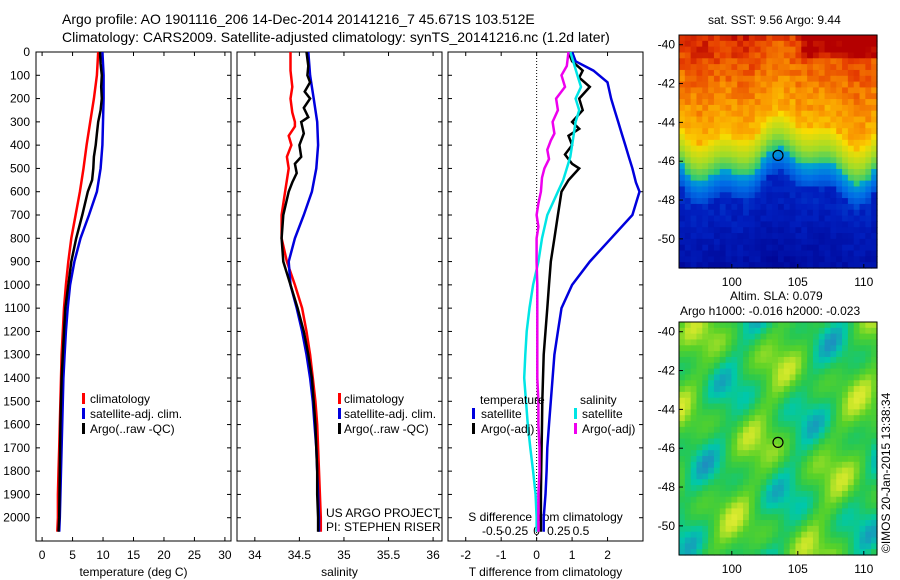 This screenshot has height=580, width=900. I want to click on y-tick-label: 1000, so click(16, 285).